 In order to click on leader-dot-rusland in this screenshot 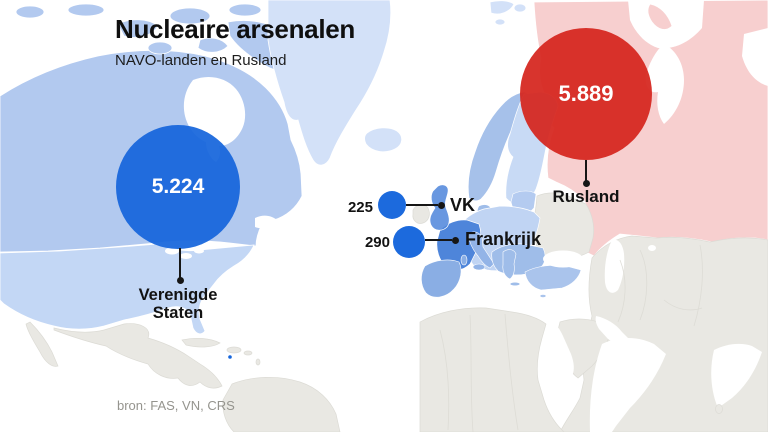, I will do `click(586, 183)`.